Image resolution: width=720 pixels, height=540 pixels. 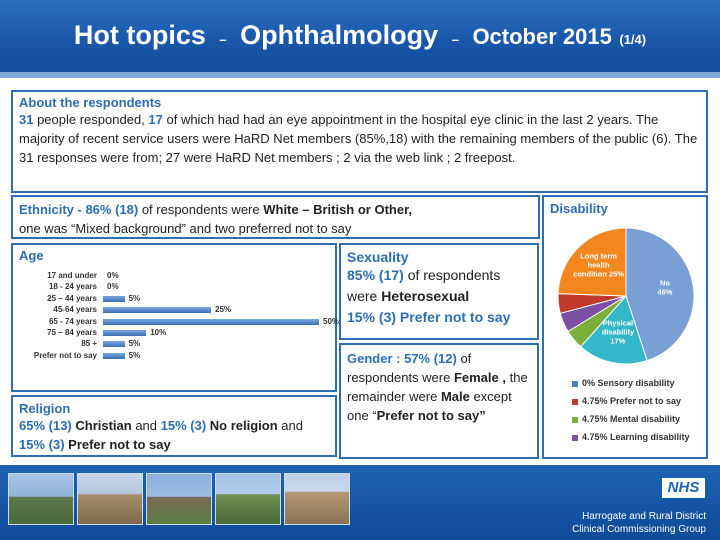 I want to click on sexuality-option: Prefer not to say, so click(x=453, y=317).